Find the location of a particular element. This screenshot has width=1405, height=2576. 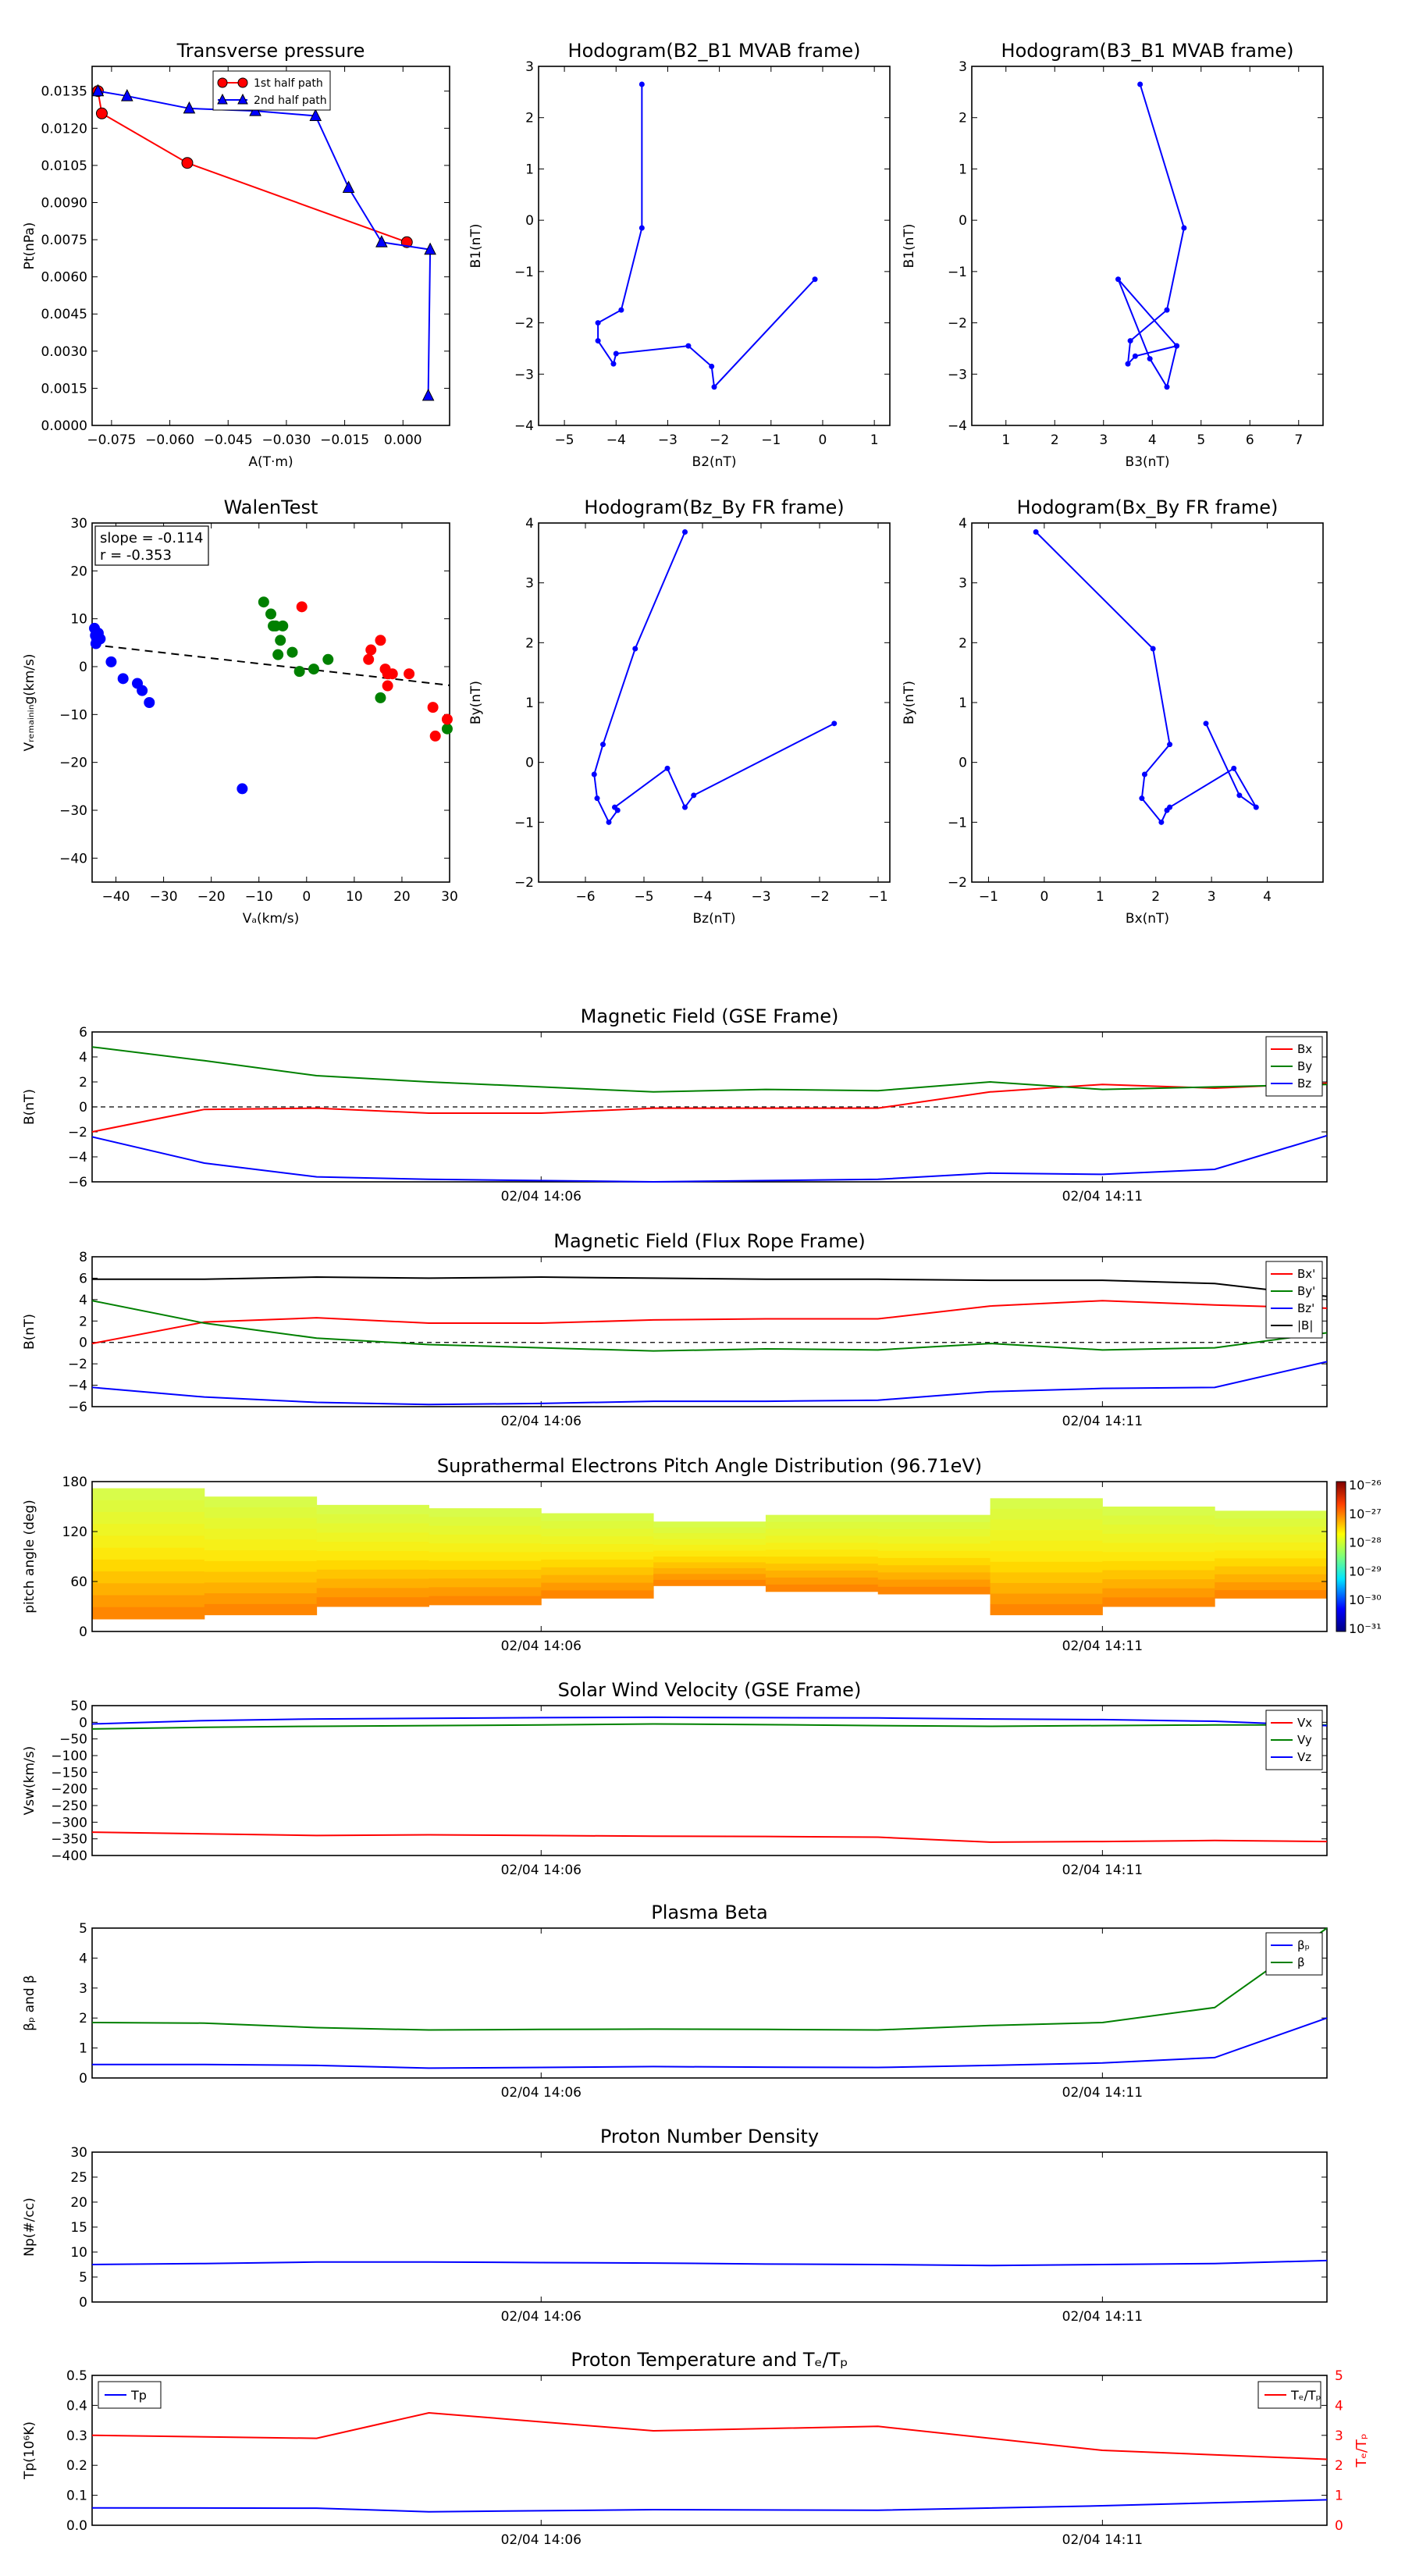

y-tick-label: 6 is located at coordinates (83, 1033).